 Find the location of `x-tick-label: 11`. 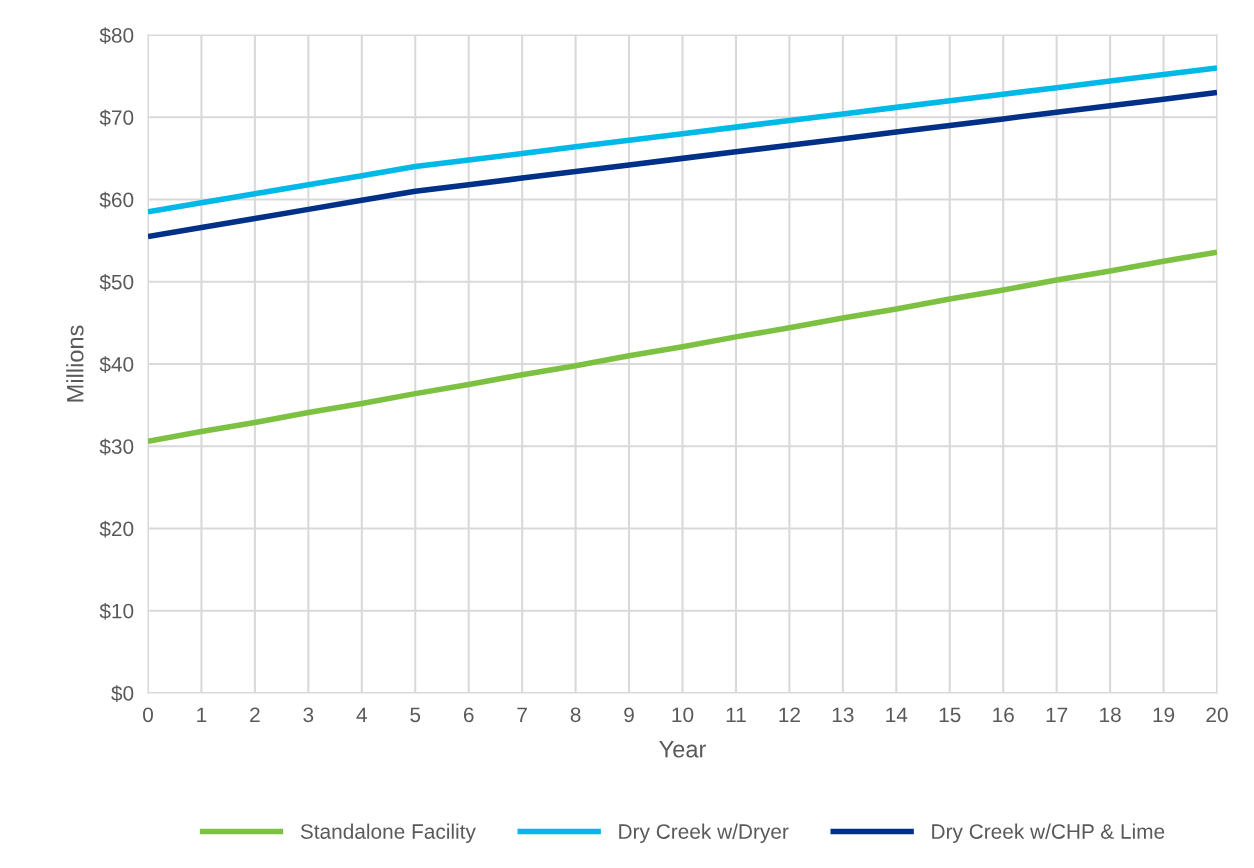

x-tick-label: 11 is located at coordinates (736, 714).